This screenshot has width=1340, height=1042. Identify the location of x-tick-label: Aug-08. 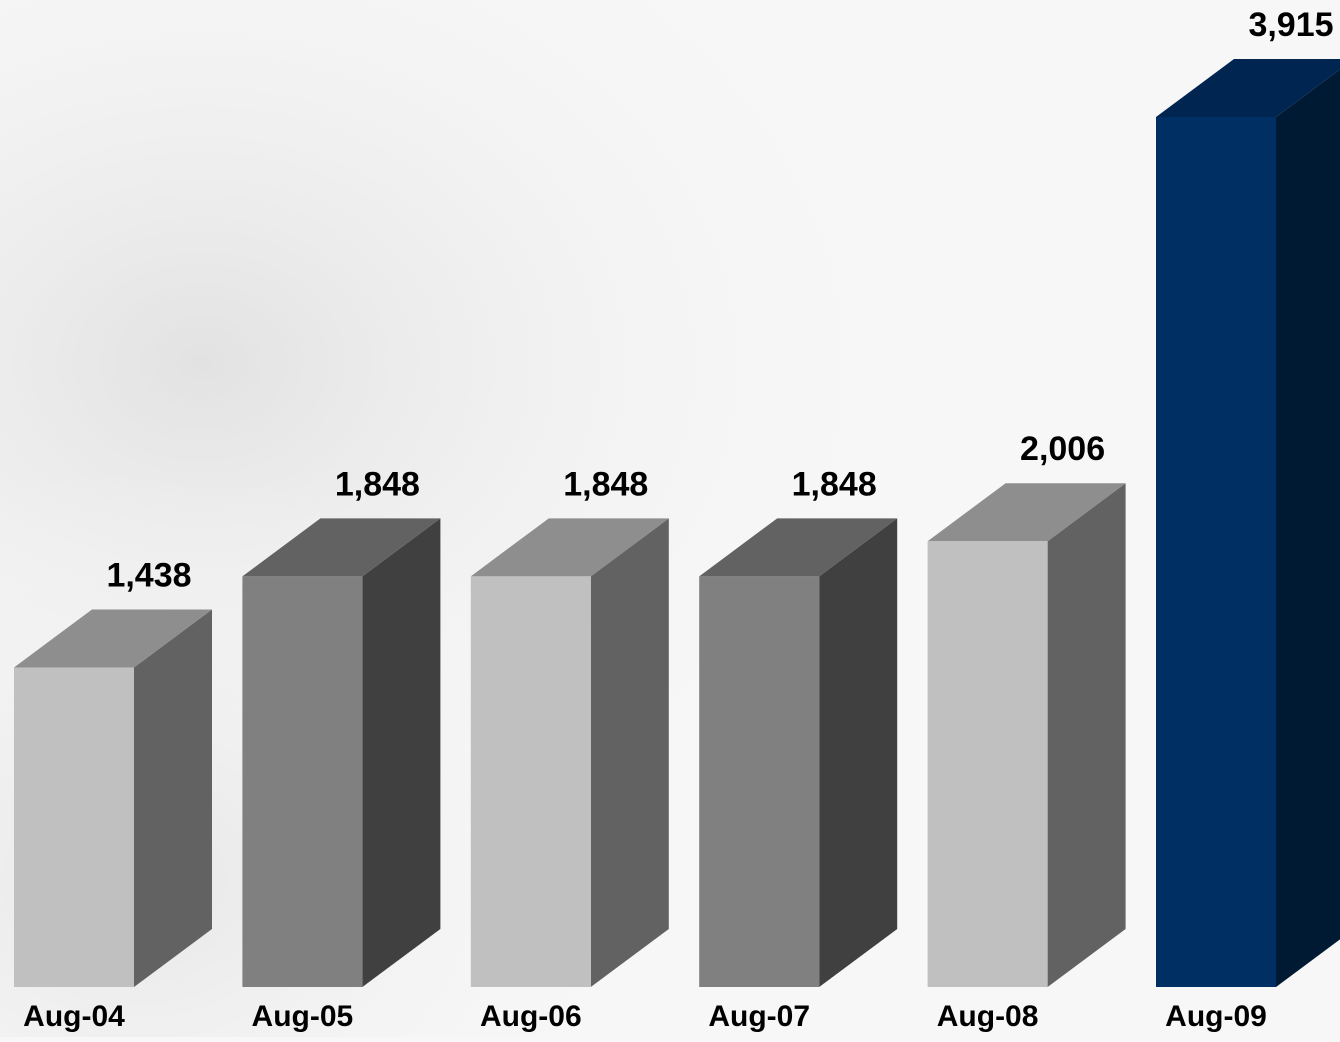
(988, 1016).